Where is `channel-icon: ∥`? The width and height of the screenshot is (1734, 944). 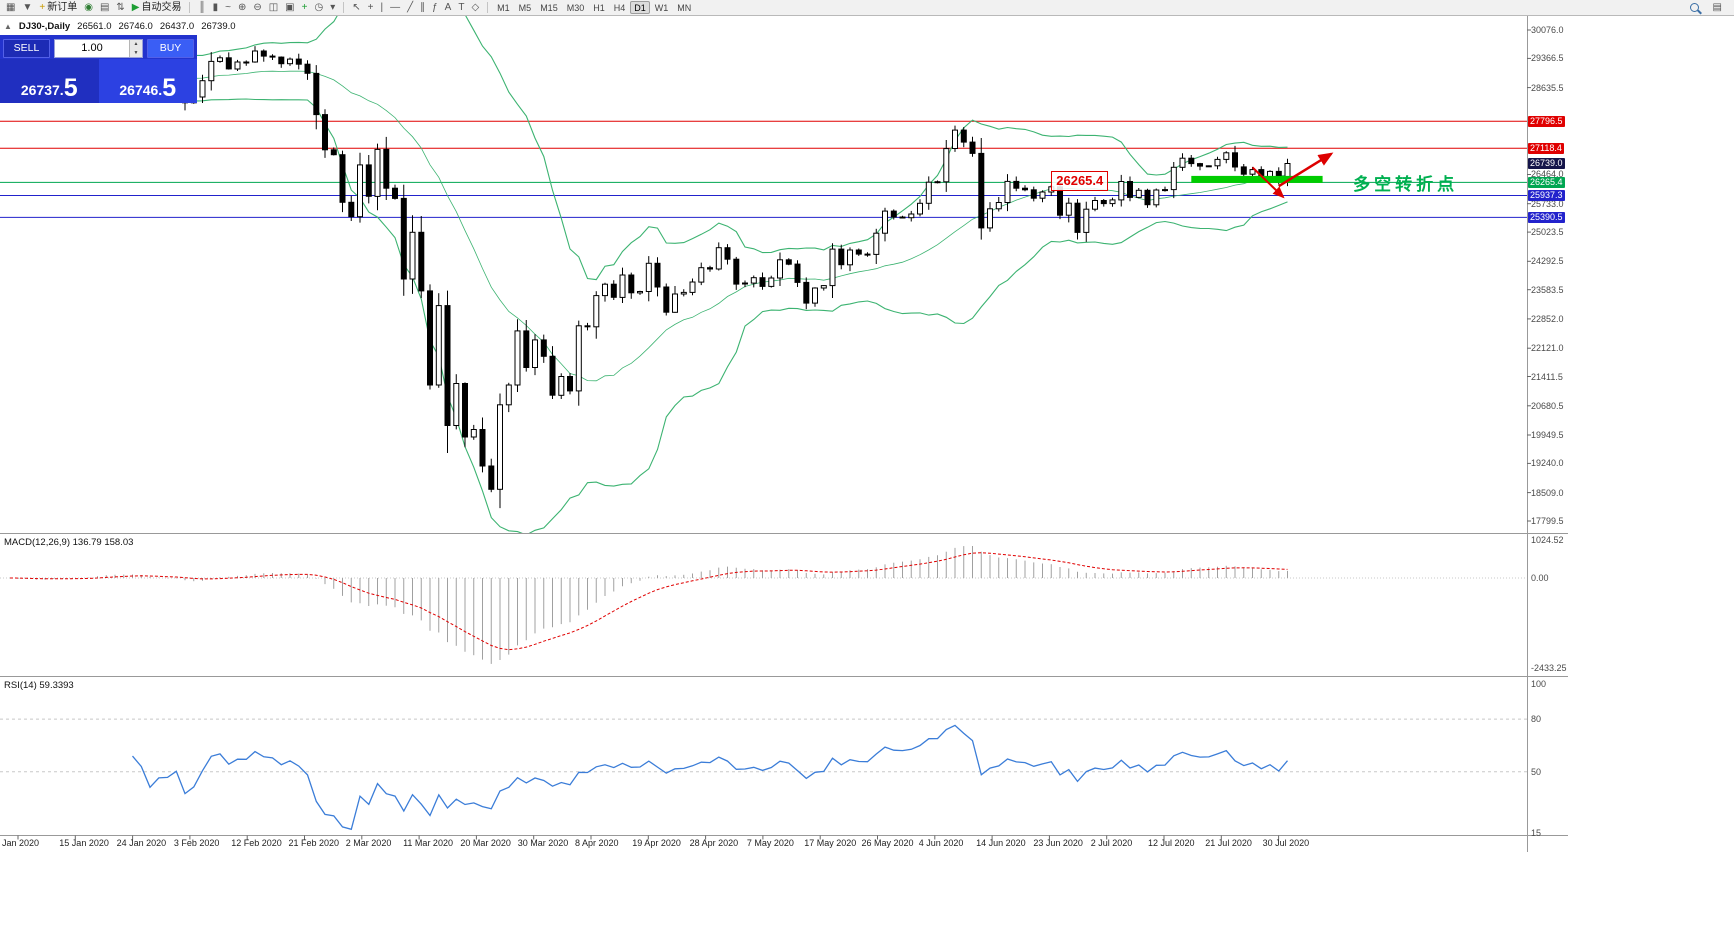 channel-icon: ∥ is located at coordinates (422, 8).